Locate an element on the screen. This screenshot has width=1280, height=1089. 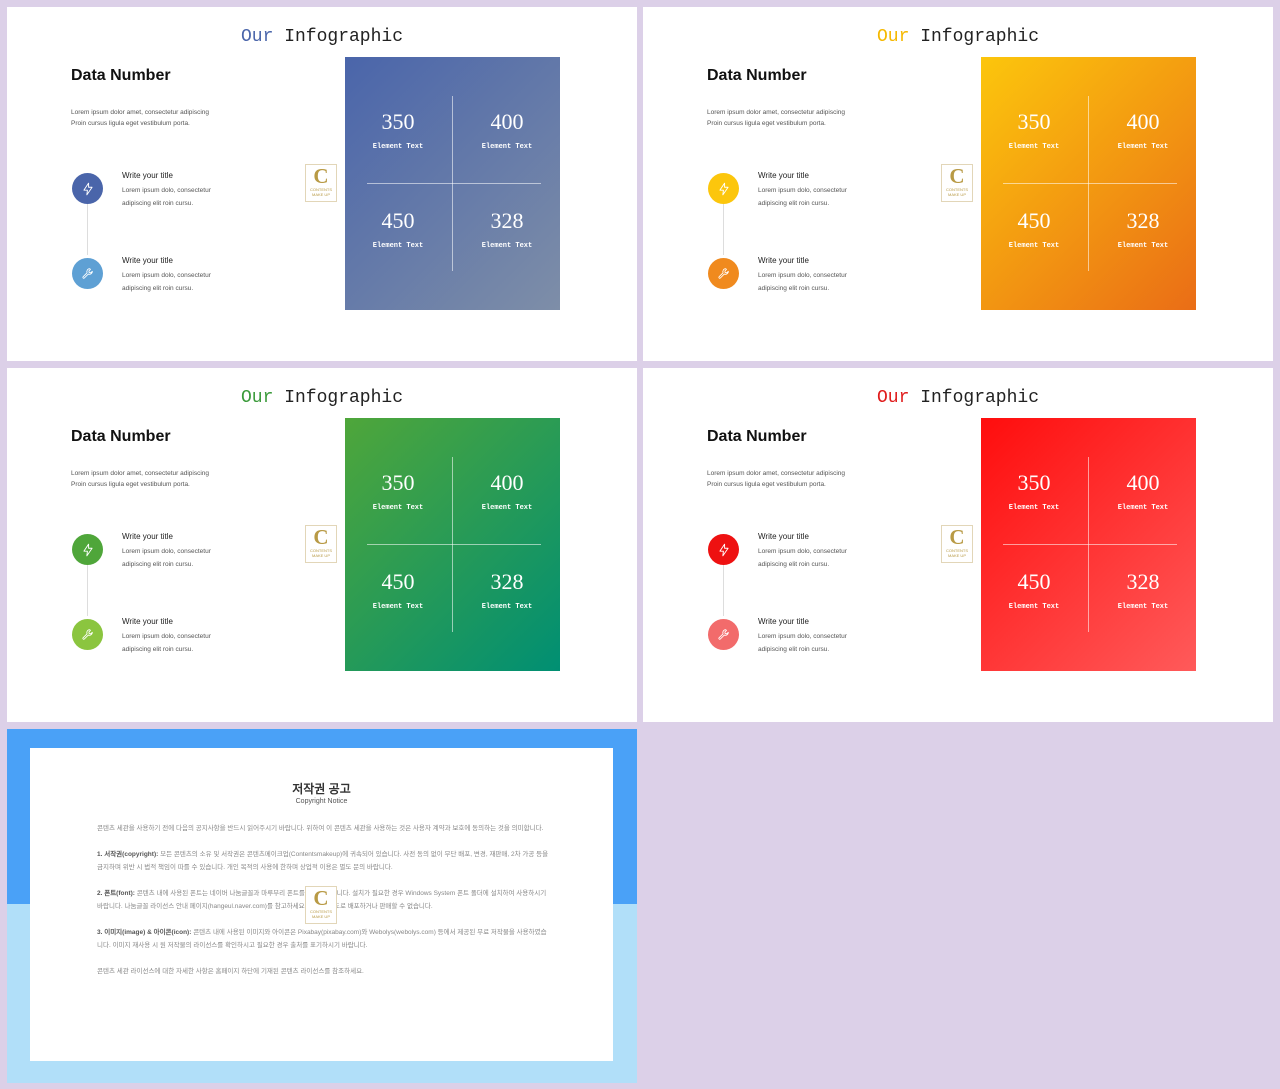
stat-cell: 328 Element Text is located at coordinates (1143, 590).